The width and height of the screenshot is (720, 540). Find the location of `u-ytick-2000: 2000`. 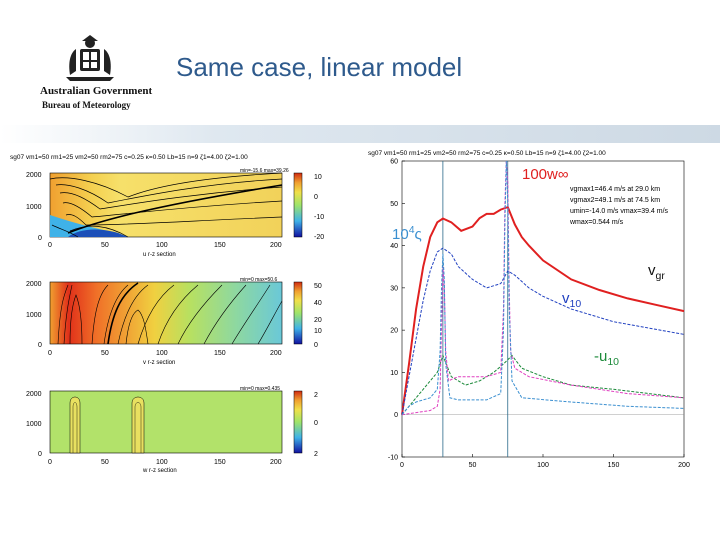

u-ytick-2000: 2000 is located at coordinates (34, 175).